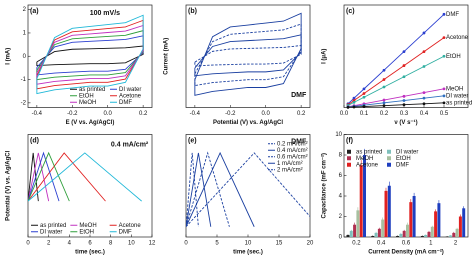 This screenshot has width=474, height=259. Describe the element at coordinates (292, 157) in the screenshot. I see `legend-label: 0.6 mA/cm²` at that location.